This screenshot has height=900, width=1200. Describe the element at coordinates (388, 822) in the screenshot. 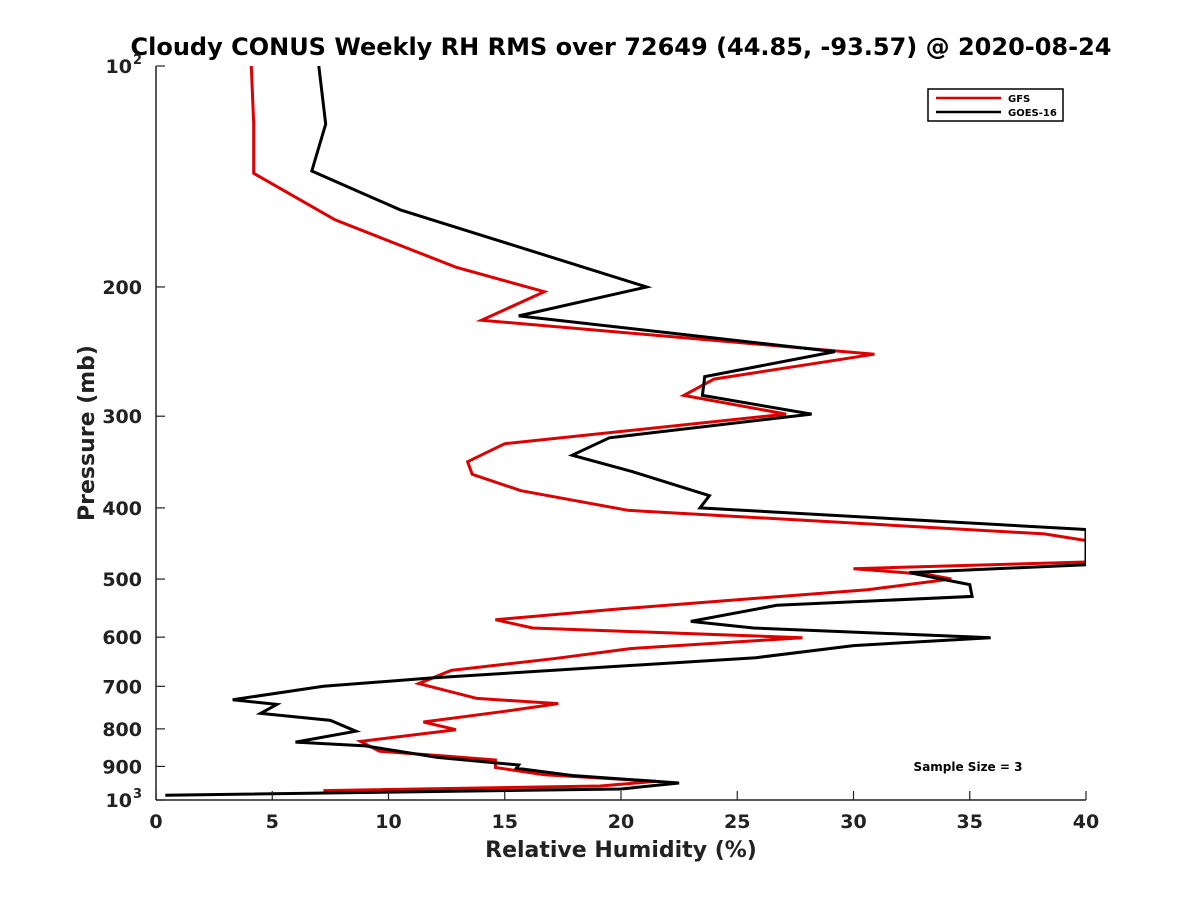

I see `x-tick-label: 10` at that location.